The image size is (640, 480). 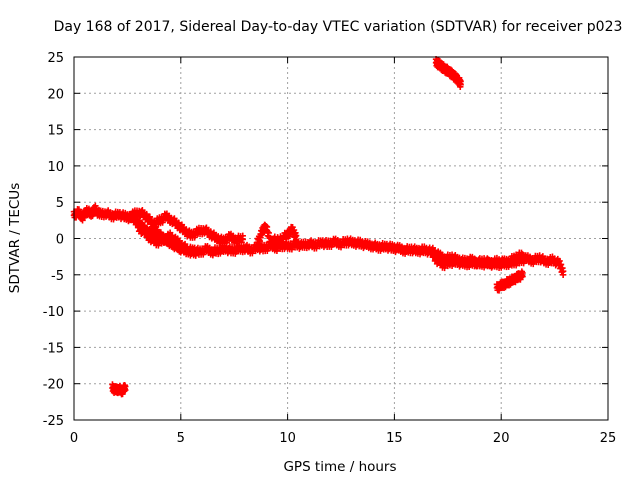 What do you see at coordinates (55, 167) in the screenshot?
I see `y-tick-label: 10` at bounding box center [55, 167].